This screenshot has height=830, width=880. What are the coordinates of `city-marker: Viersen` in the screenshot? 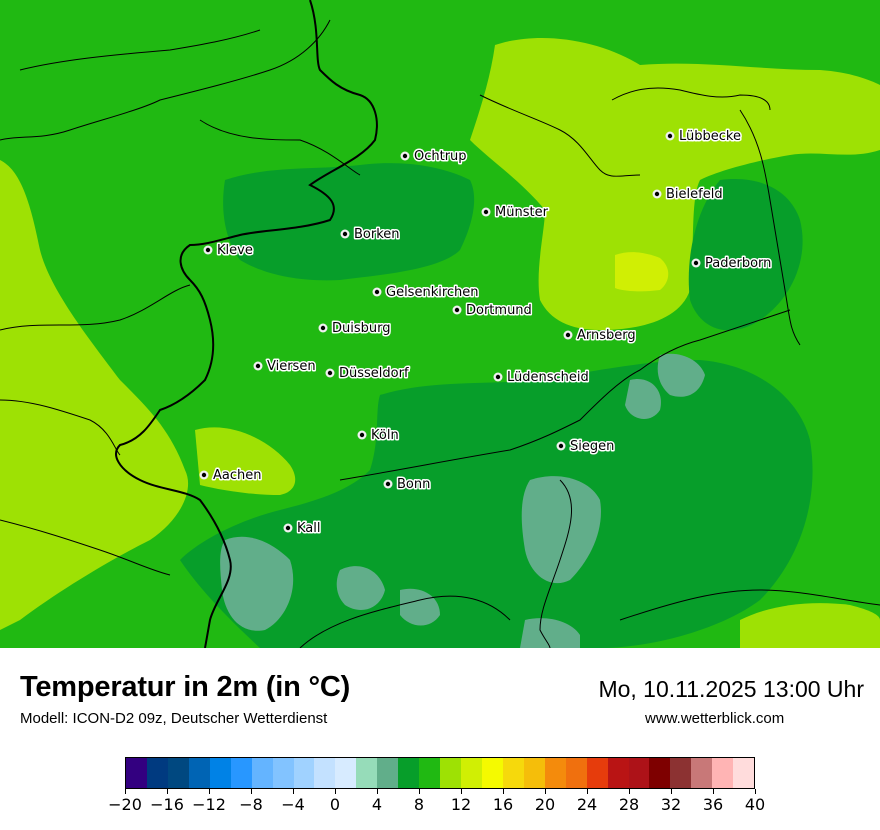 It's located at (285, 367).